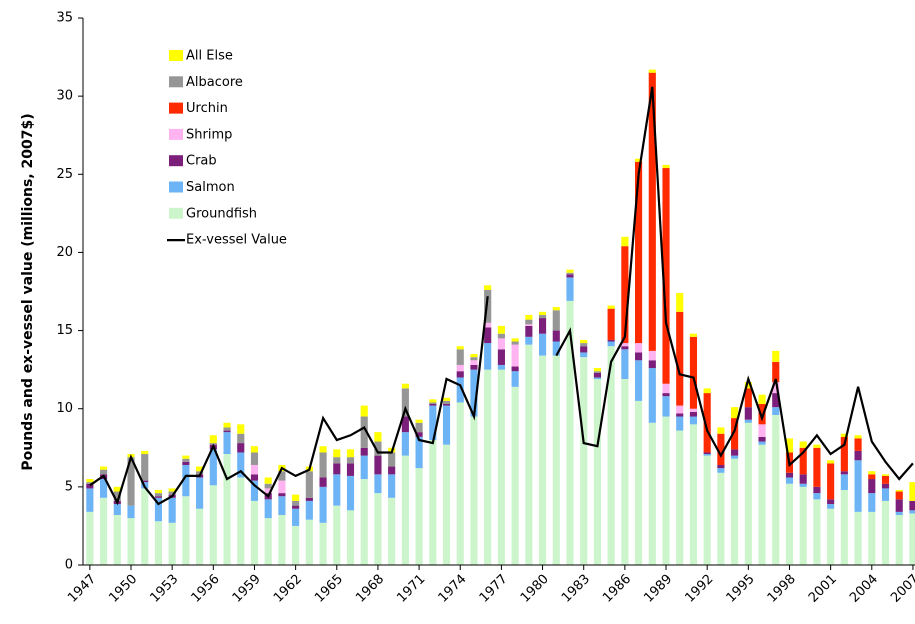  Describe the element at coordinates (741, 589) in the screenshot. I see `x-tick-label: 1995` at that location.